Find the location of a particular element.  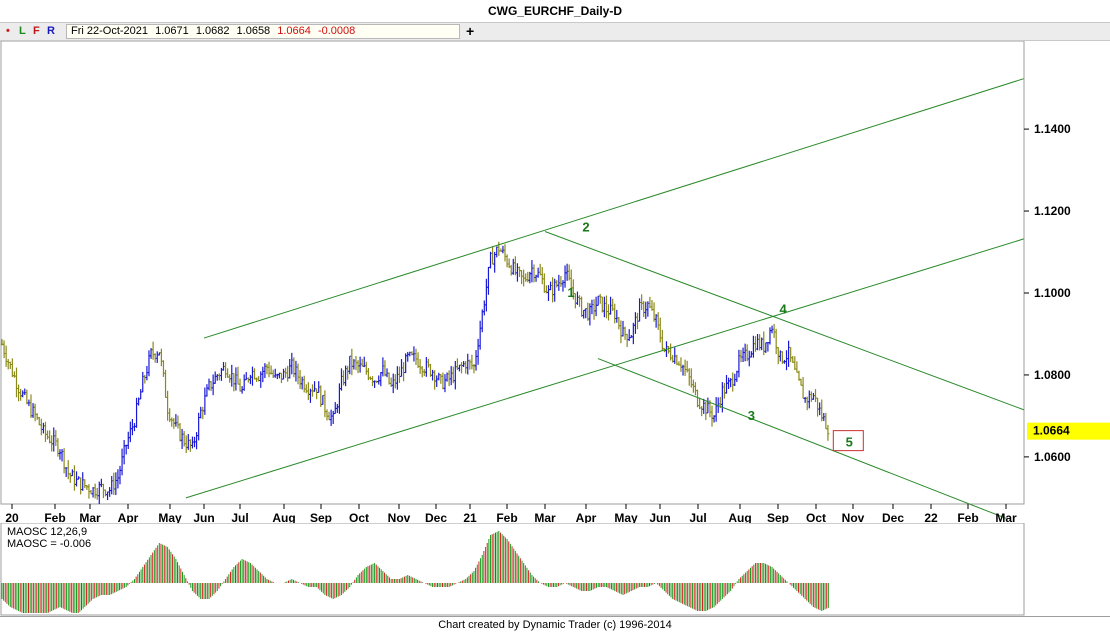

x-tick-label: 22 is located at coordinates (931, 518).